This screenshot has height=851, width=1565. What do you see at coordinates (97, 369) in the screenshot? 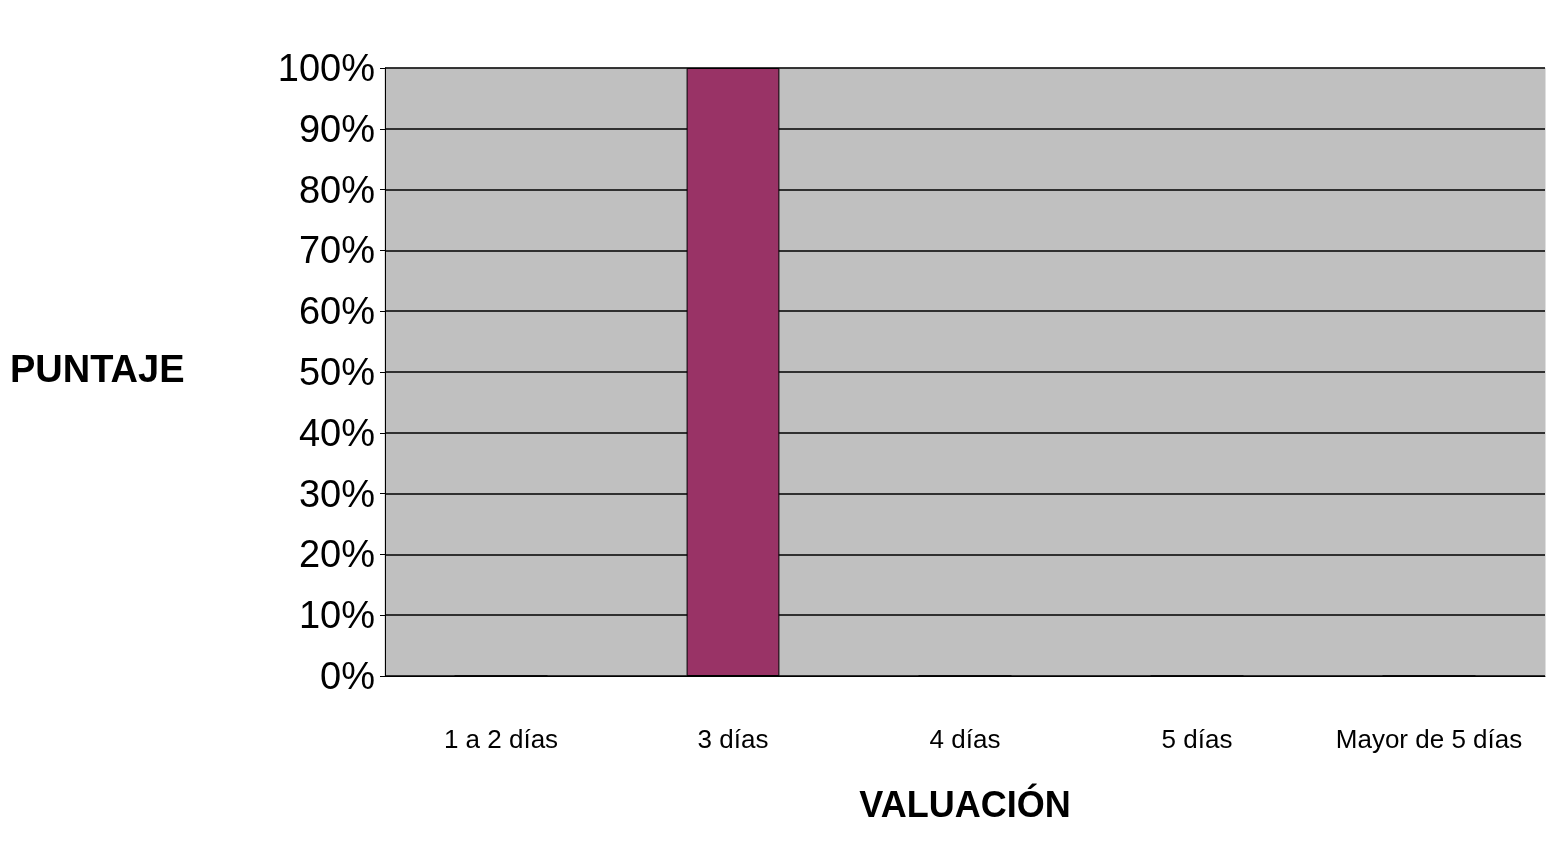
I see `y-axis-title: PUNTAJE` at bounding box center [97, 369].